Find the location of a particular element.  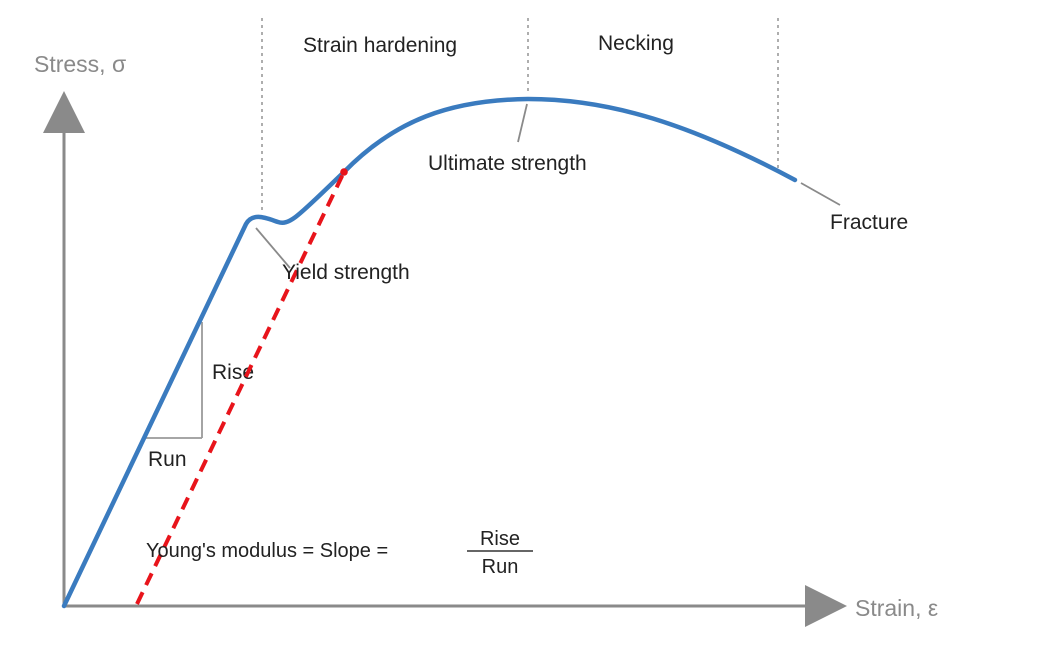

offset-line is located at coordinates (240, 388).